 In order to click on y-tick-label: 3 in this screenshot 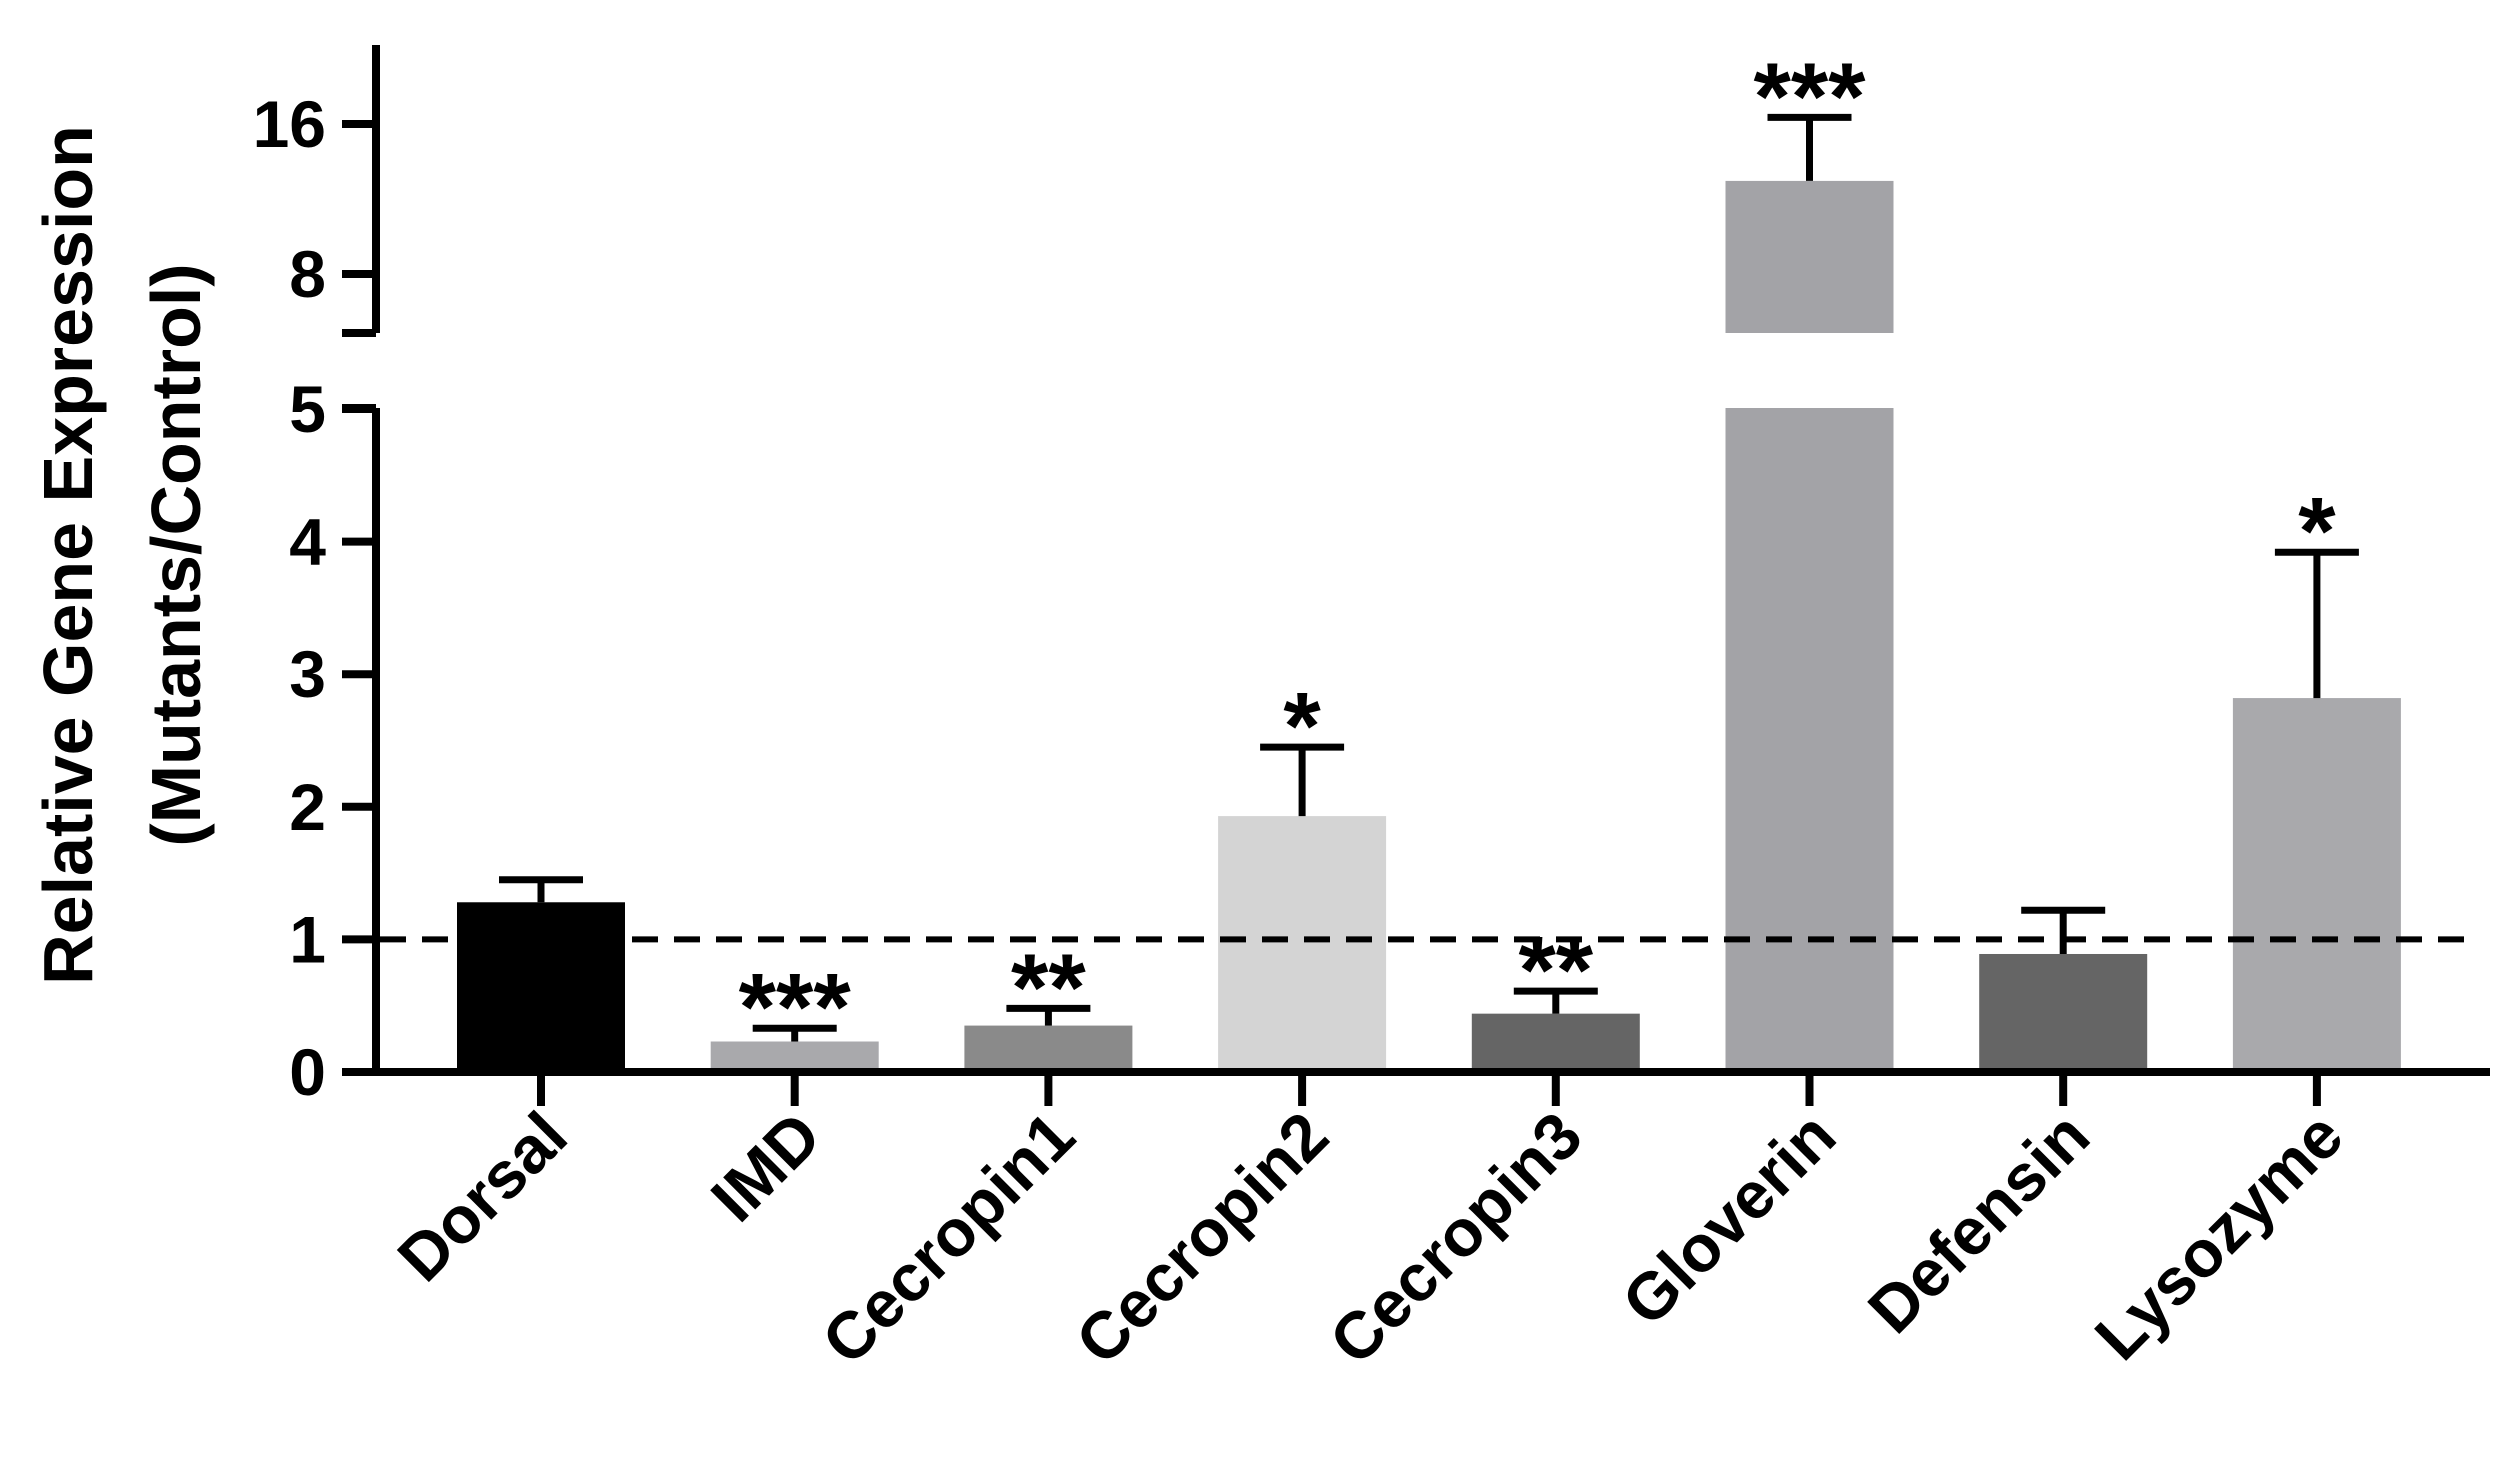, I will do `click(307, 674)`.